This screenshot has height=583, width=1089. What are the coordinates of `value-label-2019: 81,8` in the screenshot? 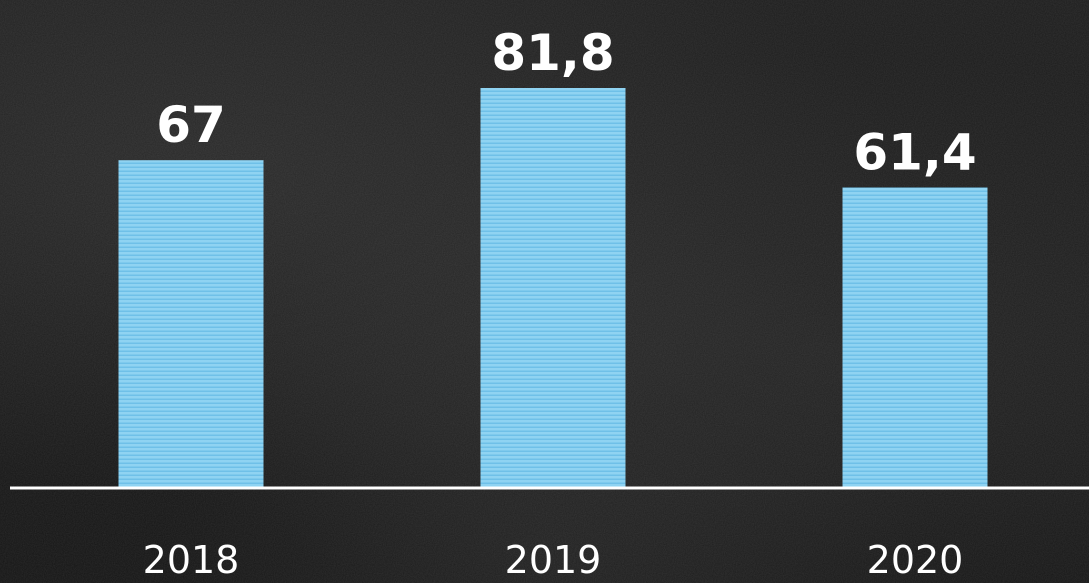 It's located at (552, 53).